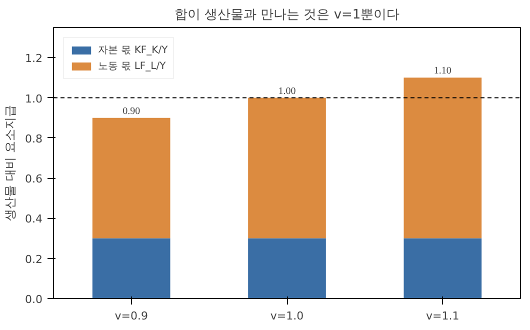 The width and height of the screenshot is (530, 330). Describe the element at coordinates (287, 316) in the screenshot. I see `x-tick-label: v=1.0` at that location.